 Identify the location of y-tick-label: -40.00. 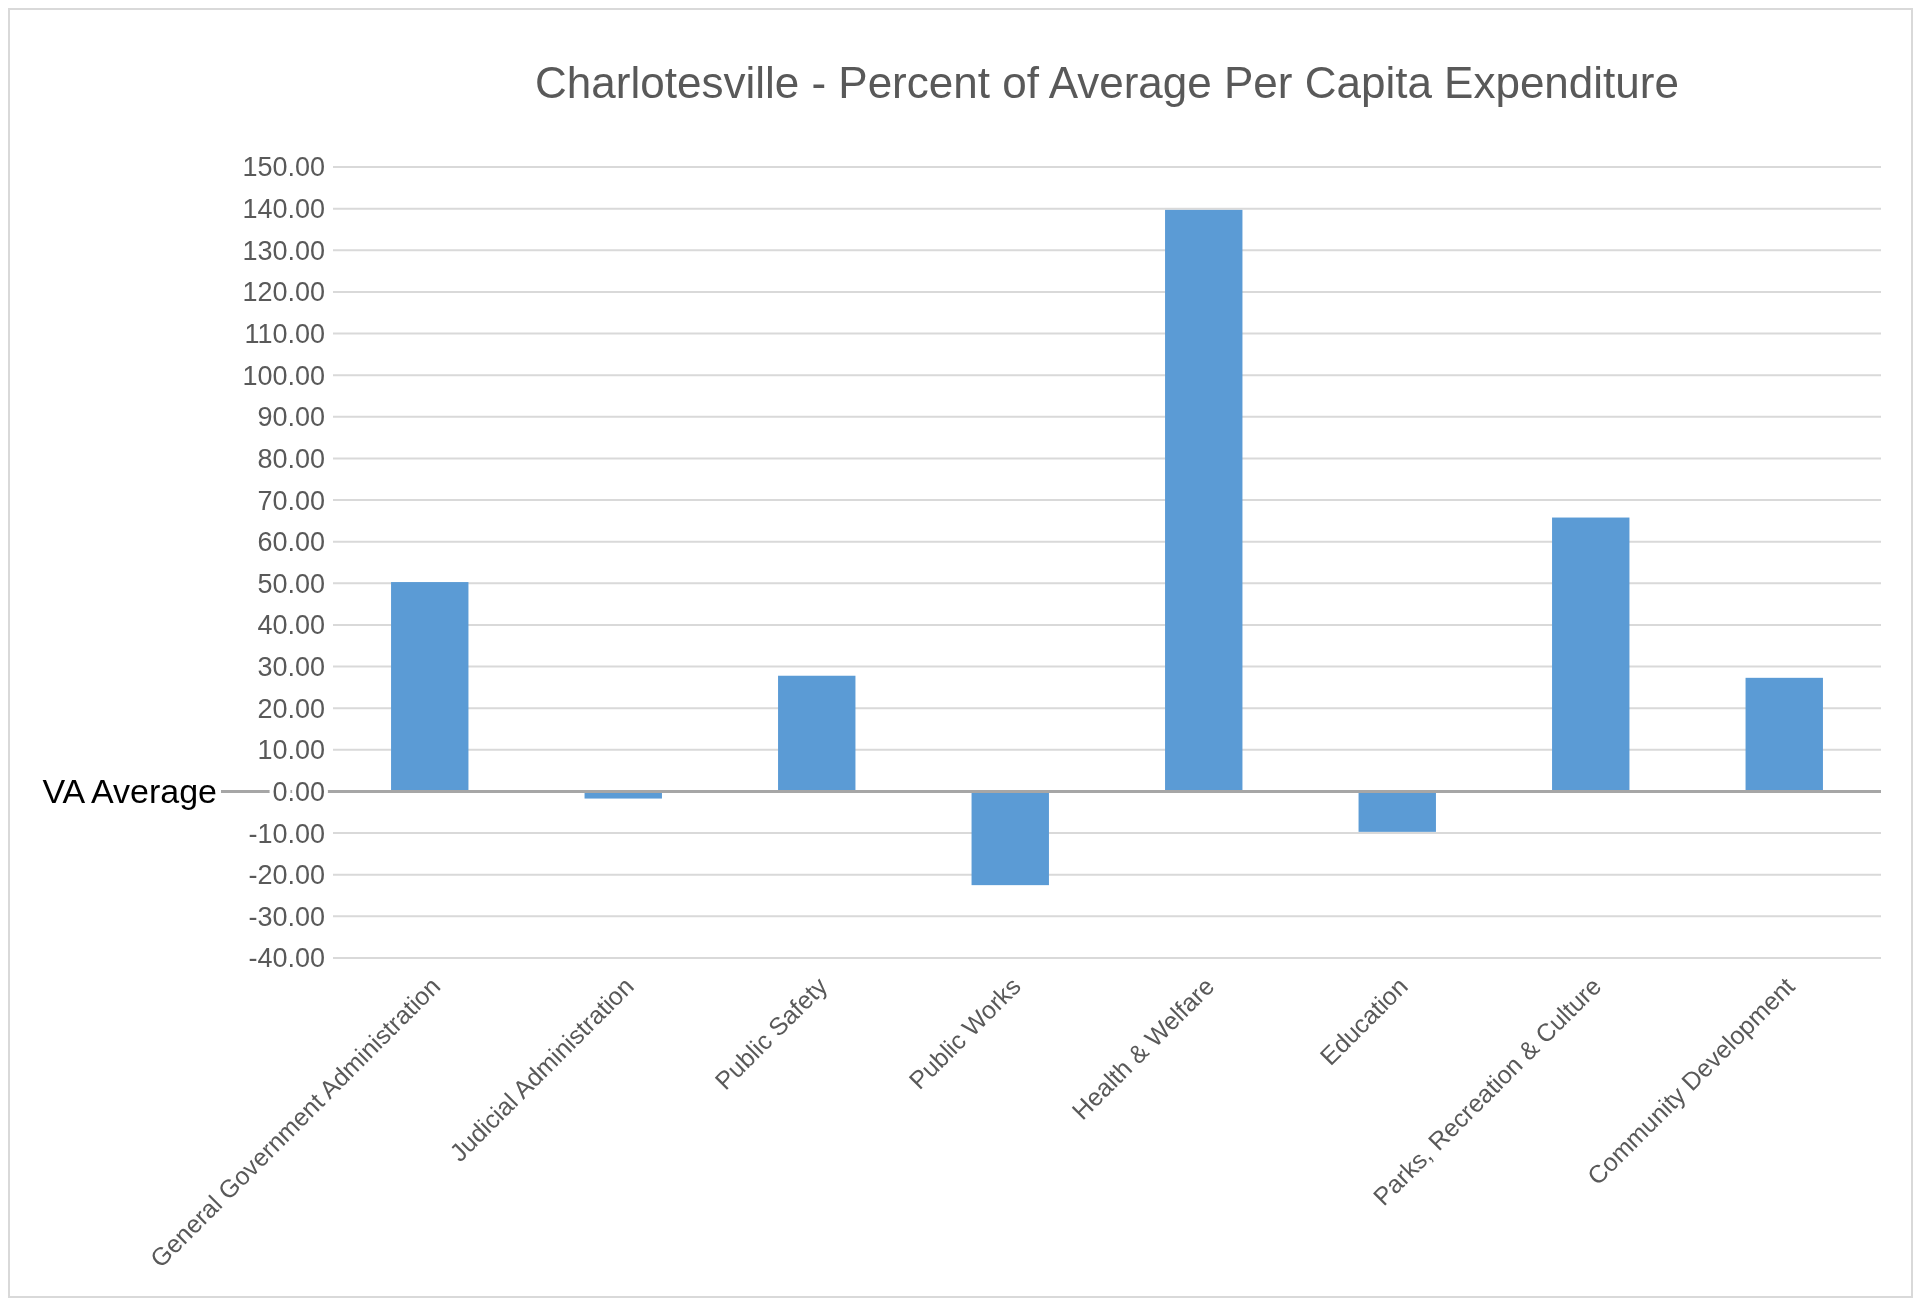
(286, 958).